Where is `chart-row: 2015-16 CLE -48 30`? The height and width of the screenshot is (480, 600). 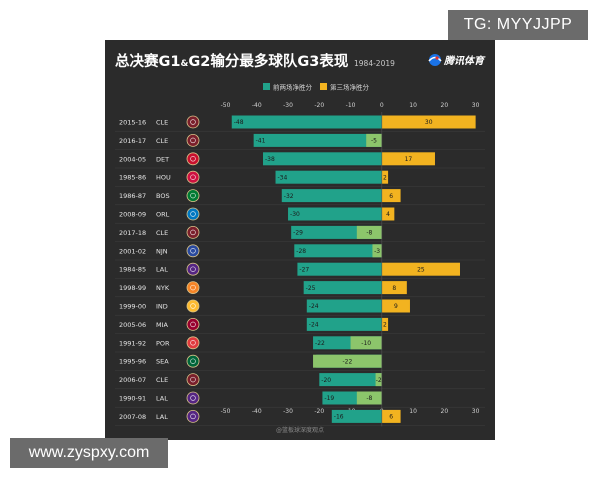 chart-row: 2015-16 CLE -48 30 is located at coordinates (300, 123).